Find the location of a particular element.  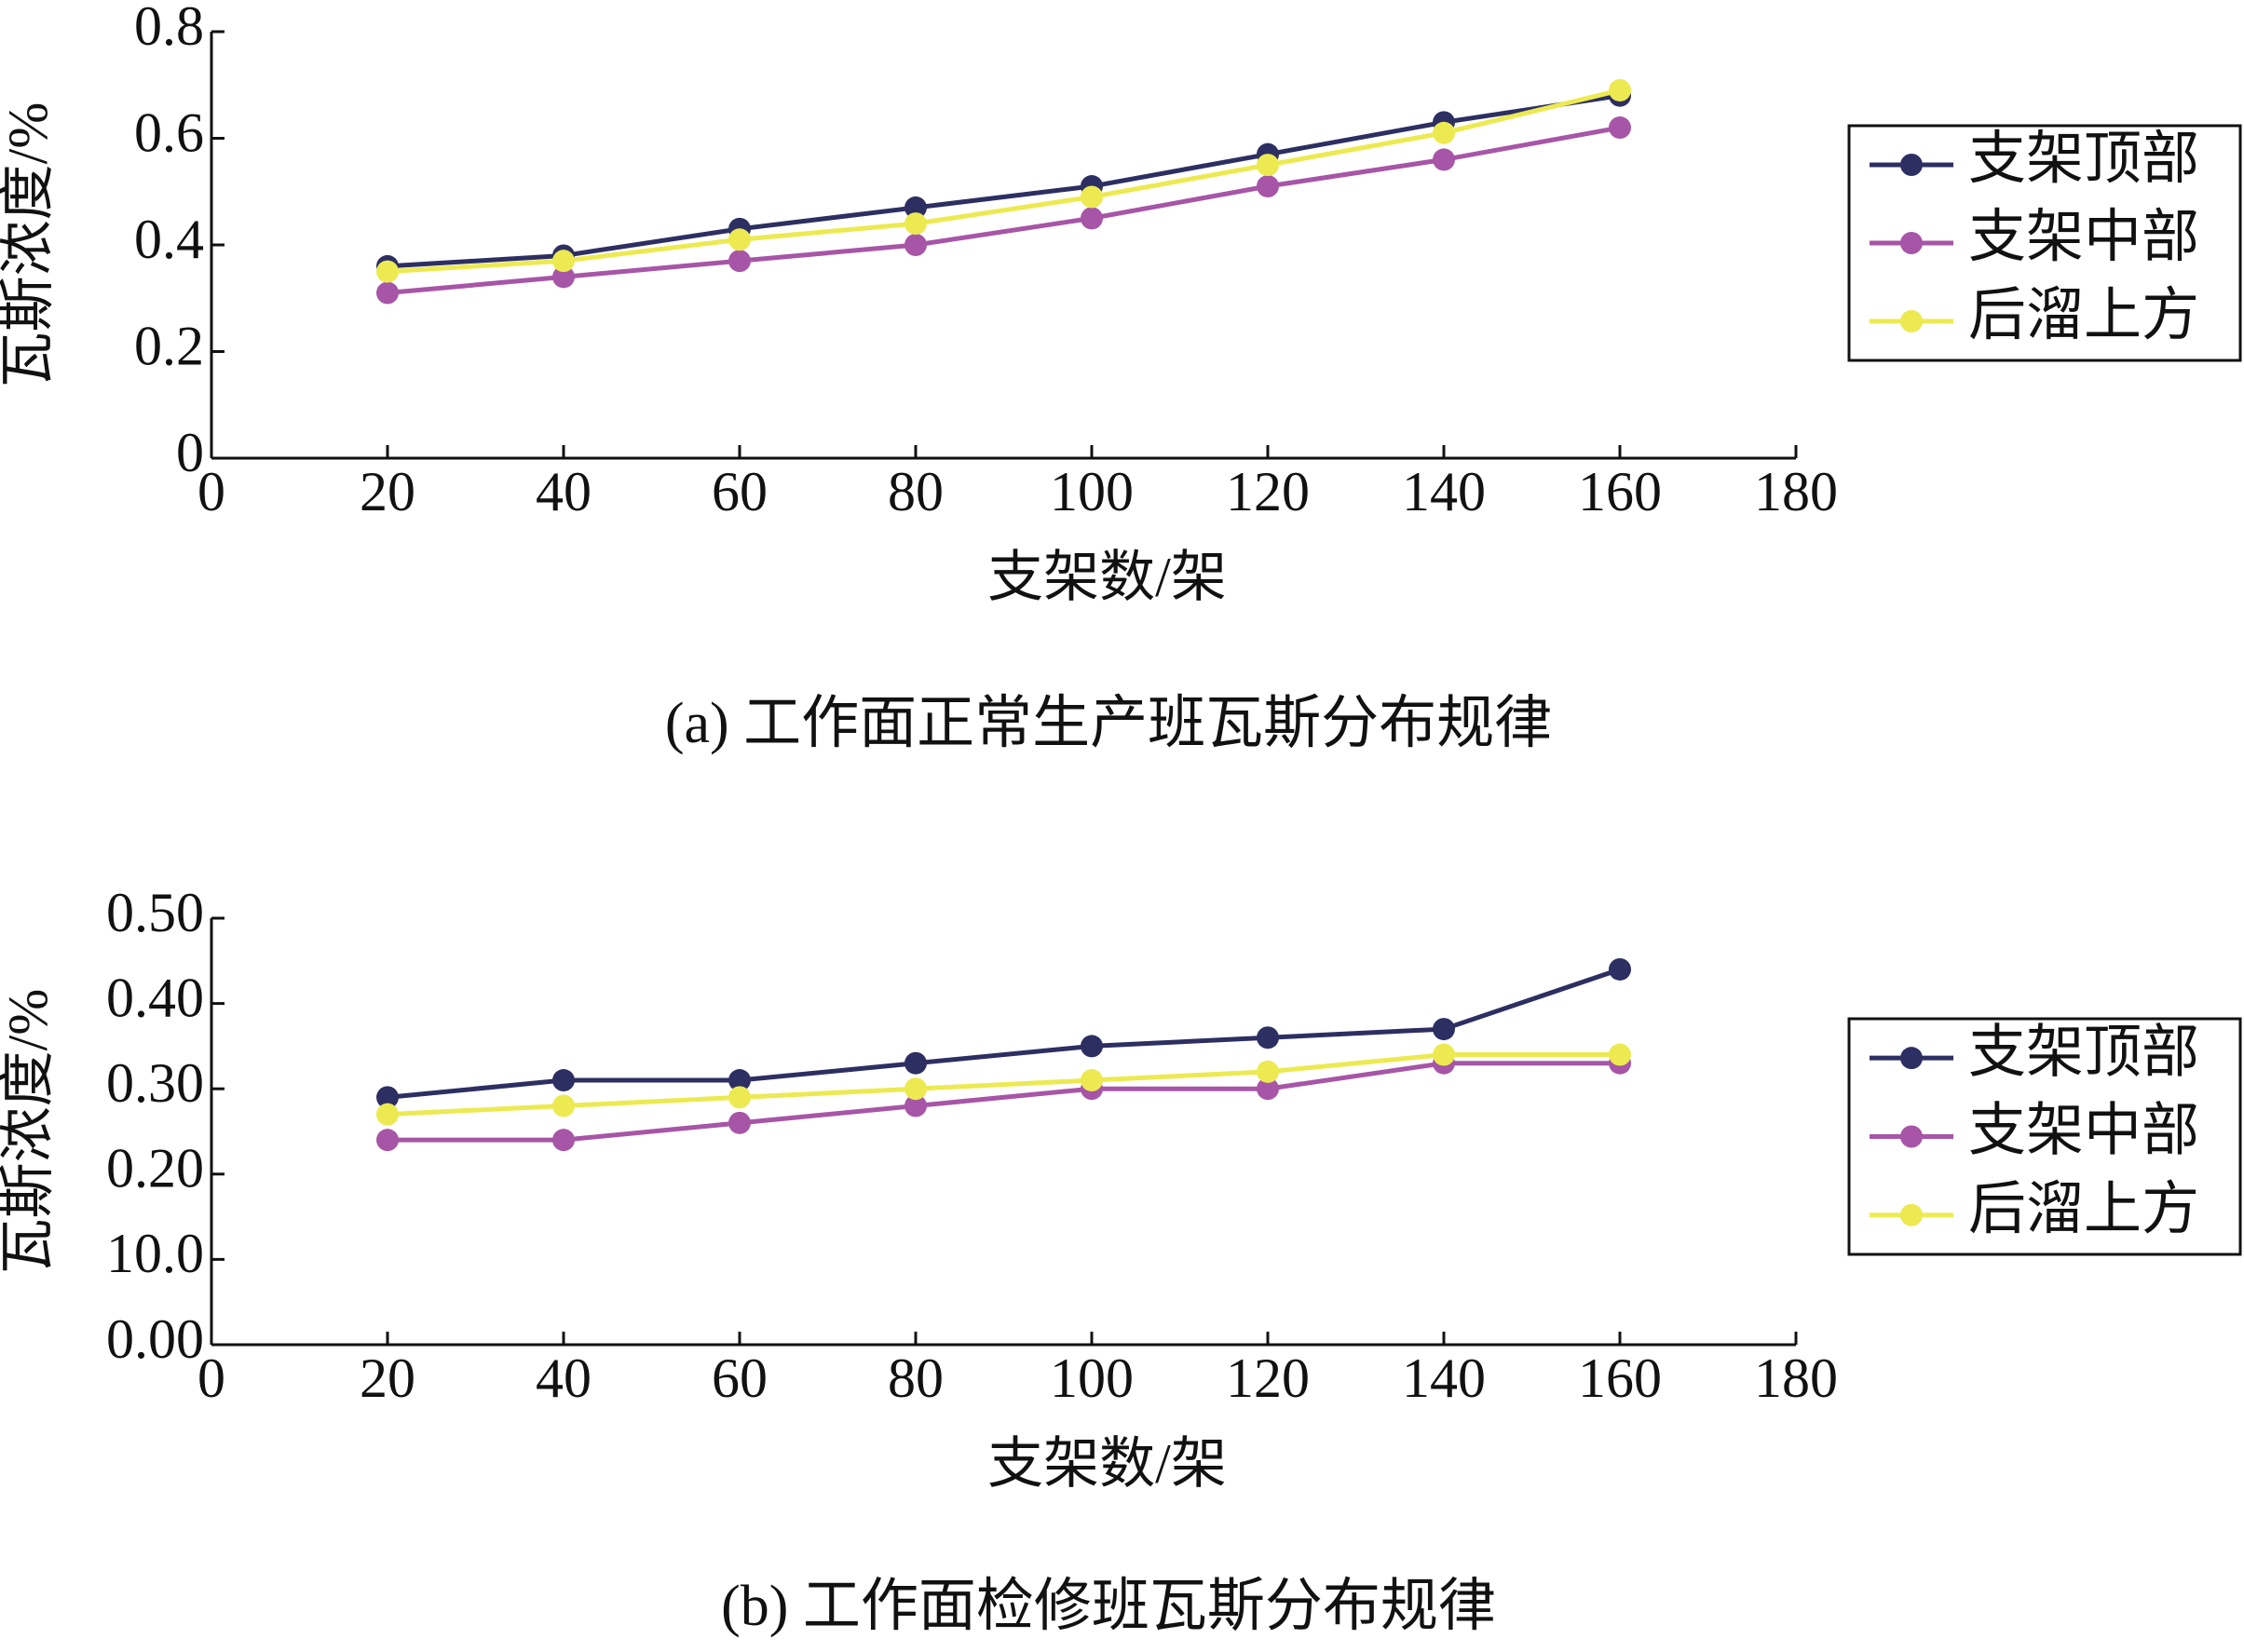

caption: (b) 工作面检修班瓦斯分布规律 is located at coordinates (1108, 1606).